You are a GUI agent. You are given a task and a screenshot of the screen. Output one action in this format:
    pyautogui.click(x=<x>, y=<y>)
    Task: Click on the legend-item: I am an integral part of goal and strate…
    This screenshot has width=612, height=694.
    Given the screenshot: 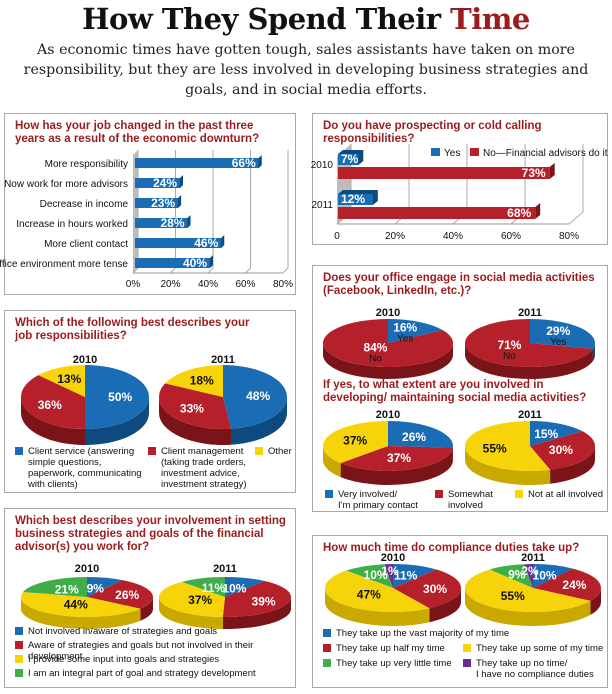 What is the action you would take?
    pyautogui.click(x=135, y=673)
    